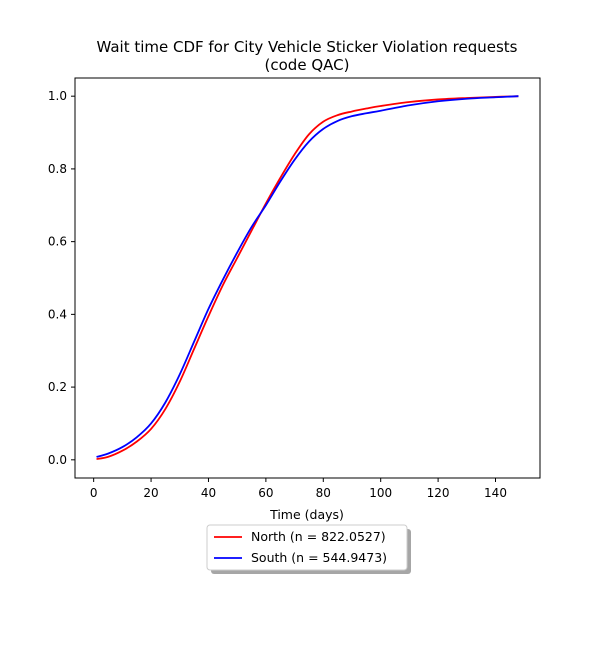 This screenshot has width=600, height=650. What do you see at coordinates (57, 387) in the screenshot?
I see `y-tick-label: 0.2` at bounding box center [57, 387].